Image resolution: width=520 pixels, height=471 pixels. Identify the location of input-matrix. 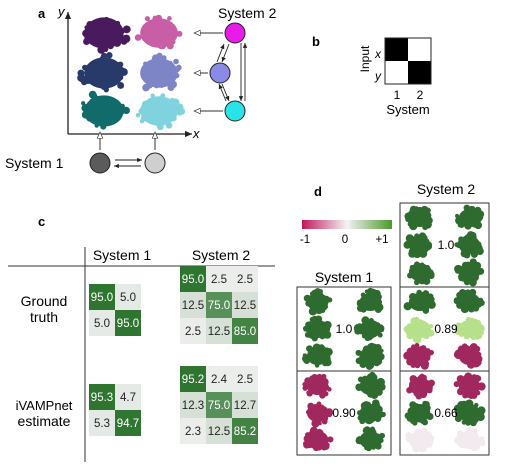
(408, 61).